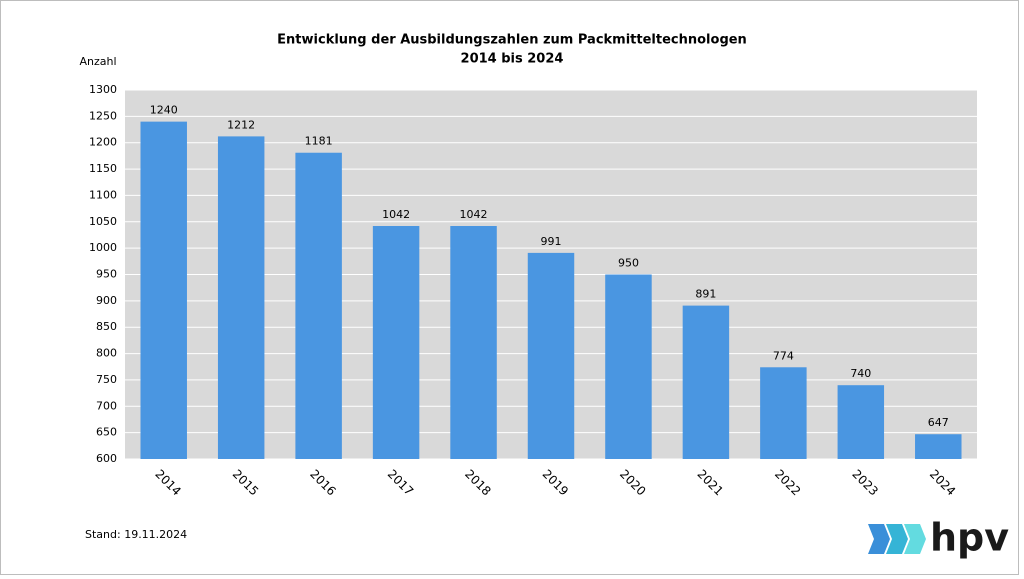 The height and width of the screenshot is (579, 1024). Describe the element at coordinates (106, 274) in the screenshot. I see `y-tick-label: 950` at that location.